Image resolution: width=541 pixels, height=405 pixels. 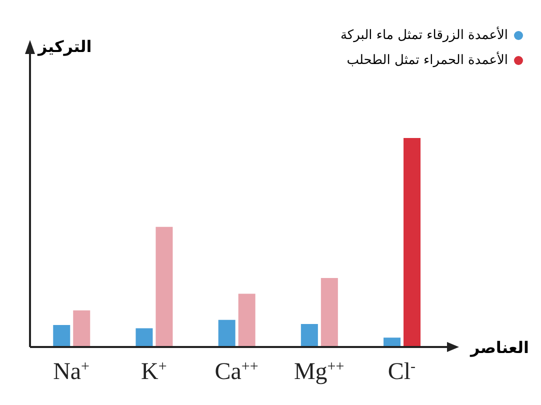 What do you see at coordinates (424, 35) in the screenshot?
I see `legend-label: الأعمدة الزرقاء تمثل ماء البركة` at bounding box center [424, 35].